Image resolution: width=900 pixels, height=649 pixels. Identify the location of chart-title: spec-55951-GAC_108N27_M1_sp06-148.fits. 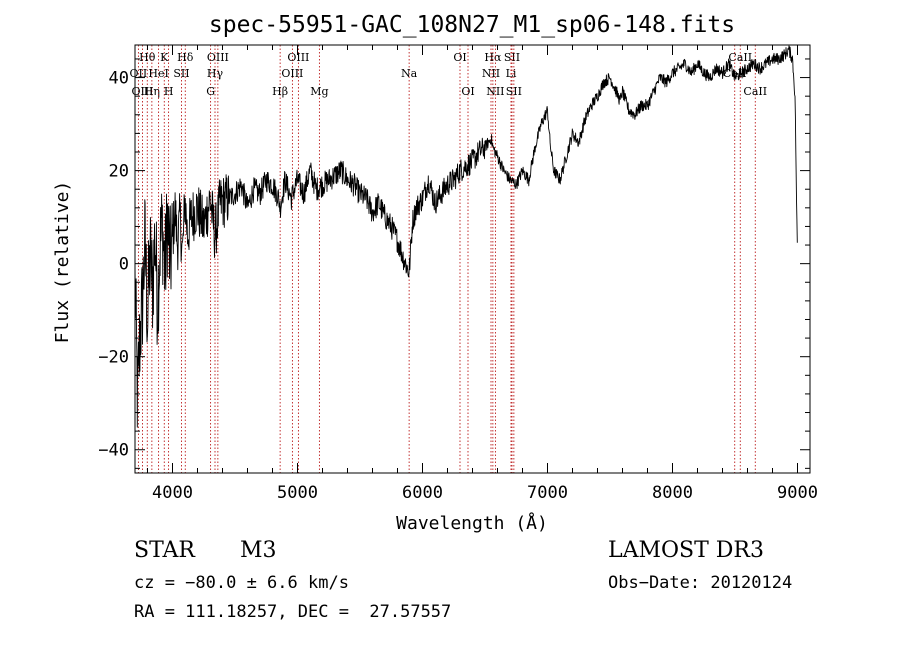
(472, 25).